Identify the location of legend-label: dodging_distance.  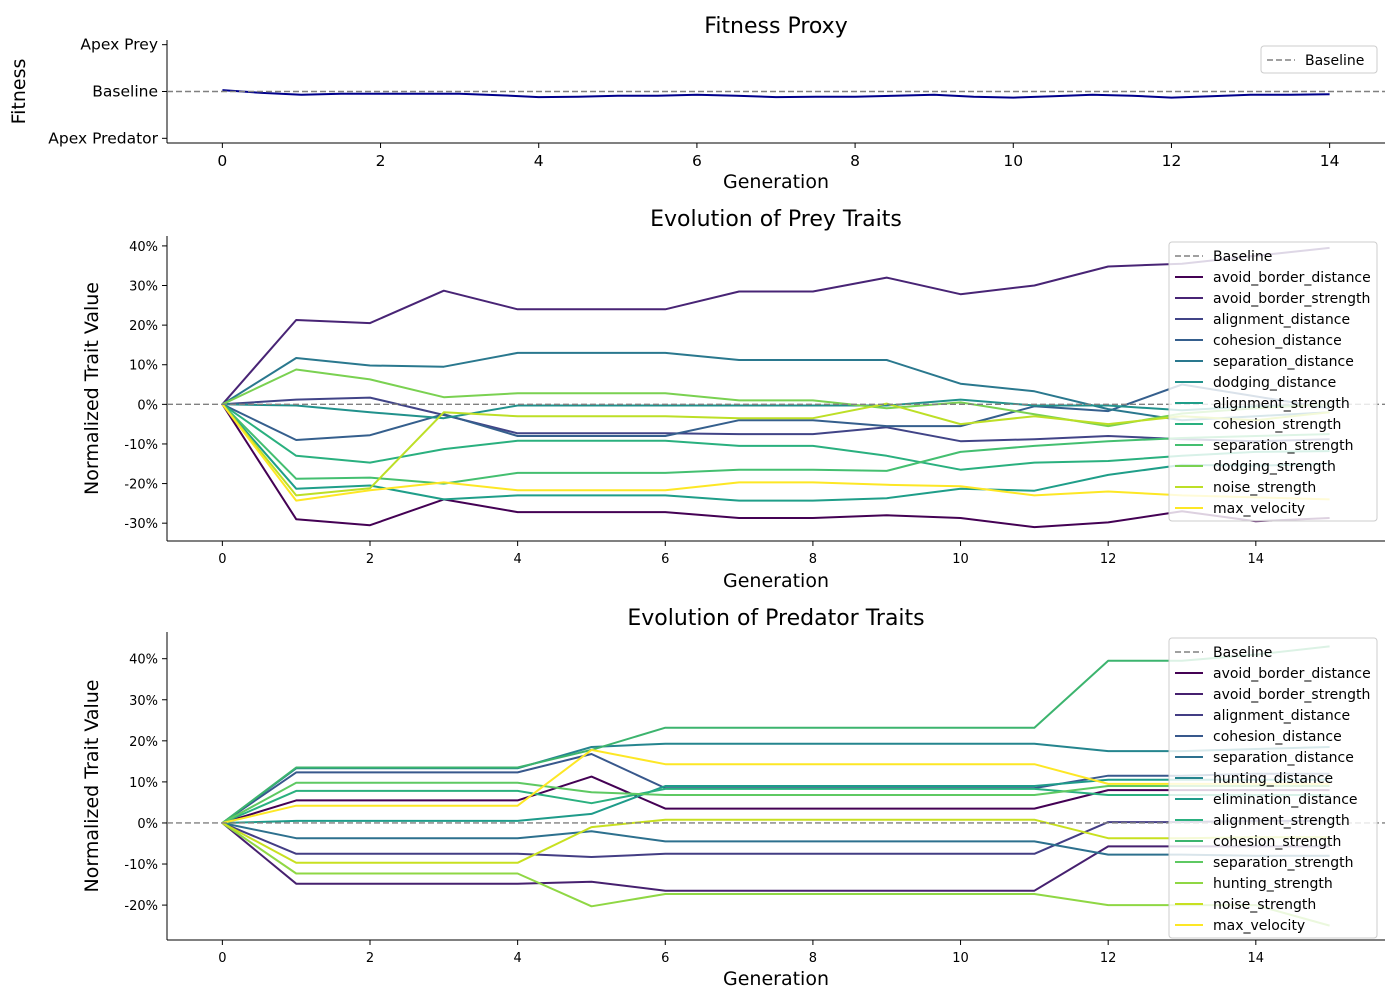
(1274, 383).